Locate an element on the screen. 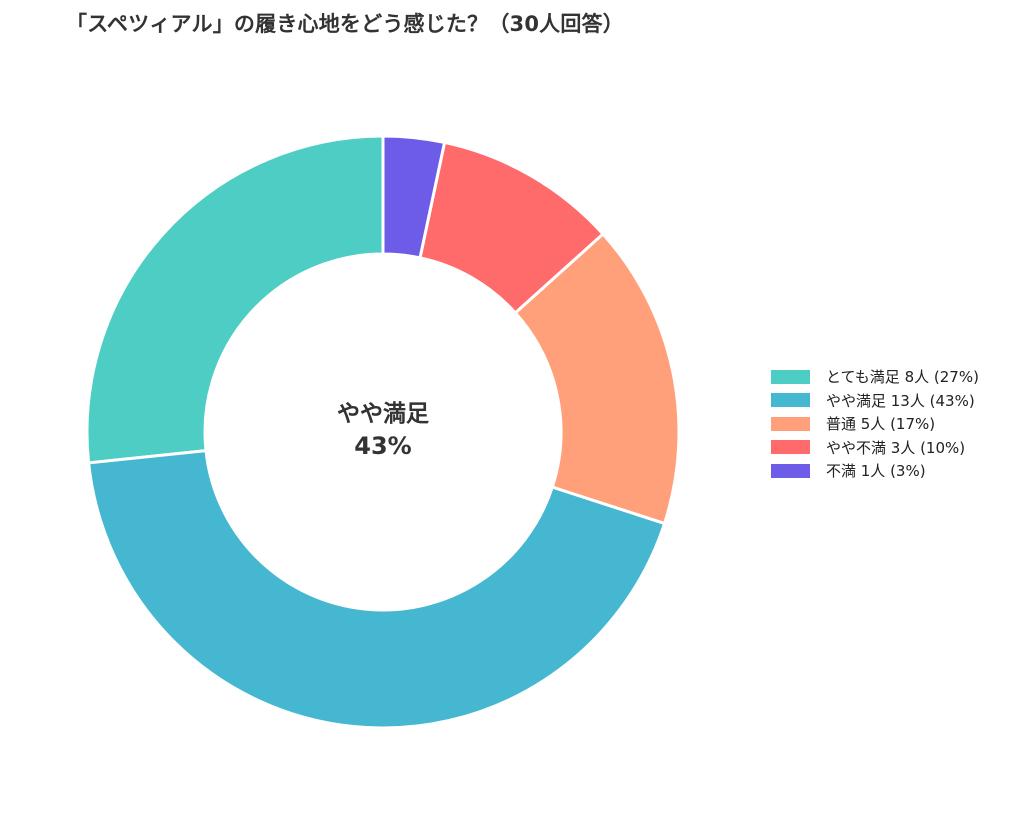  legend-item-somewhat-dissatisfied: やや不満 3人 (10%) is located at coordinates (875, 448).